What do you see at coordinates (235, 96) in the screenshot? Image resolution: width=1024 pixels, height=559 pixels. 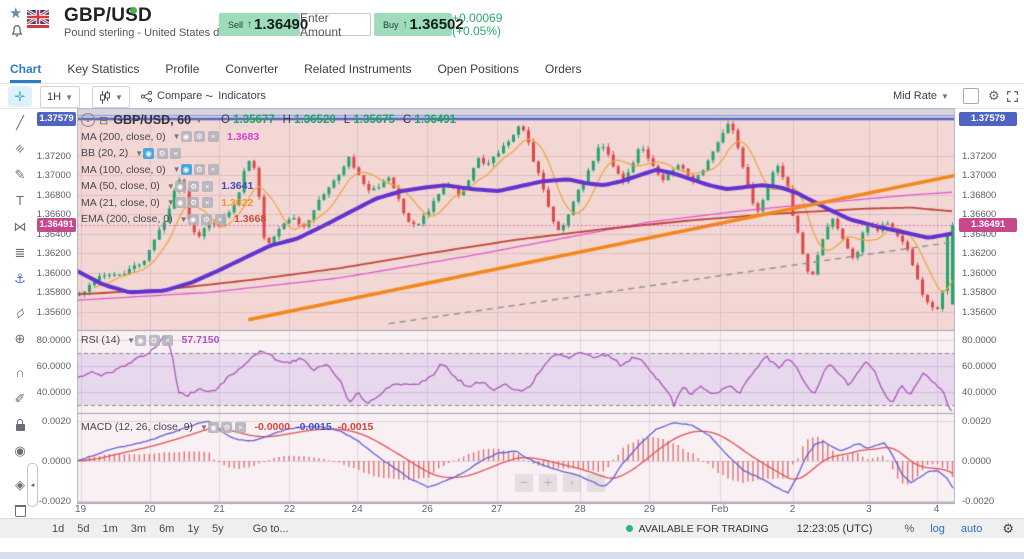 I see `indicators-button: ~ Indicators` at bounding box center [235, 96].